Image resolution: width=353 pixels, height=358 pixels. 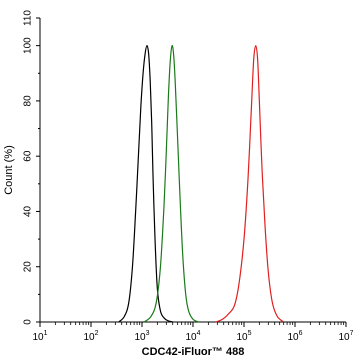 I want to click on x-tick-label: 10⁷, so click(x=345, y=336).